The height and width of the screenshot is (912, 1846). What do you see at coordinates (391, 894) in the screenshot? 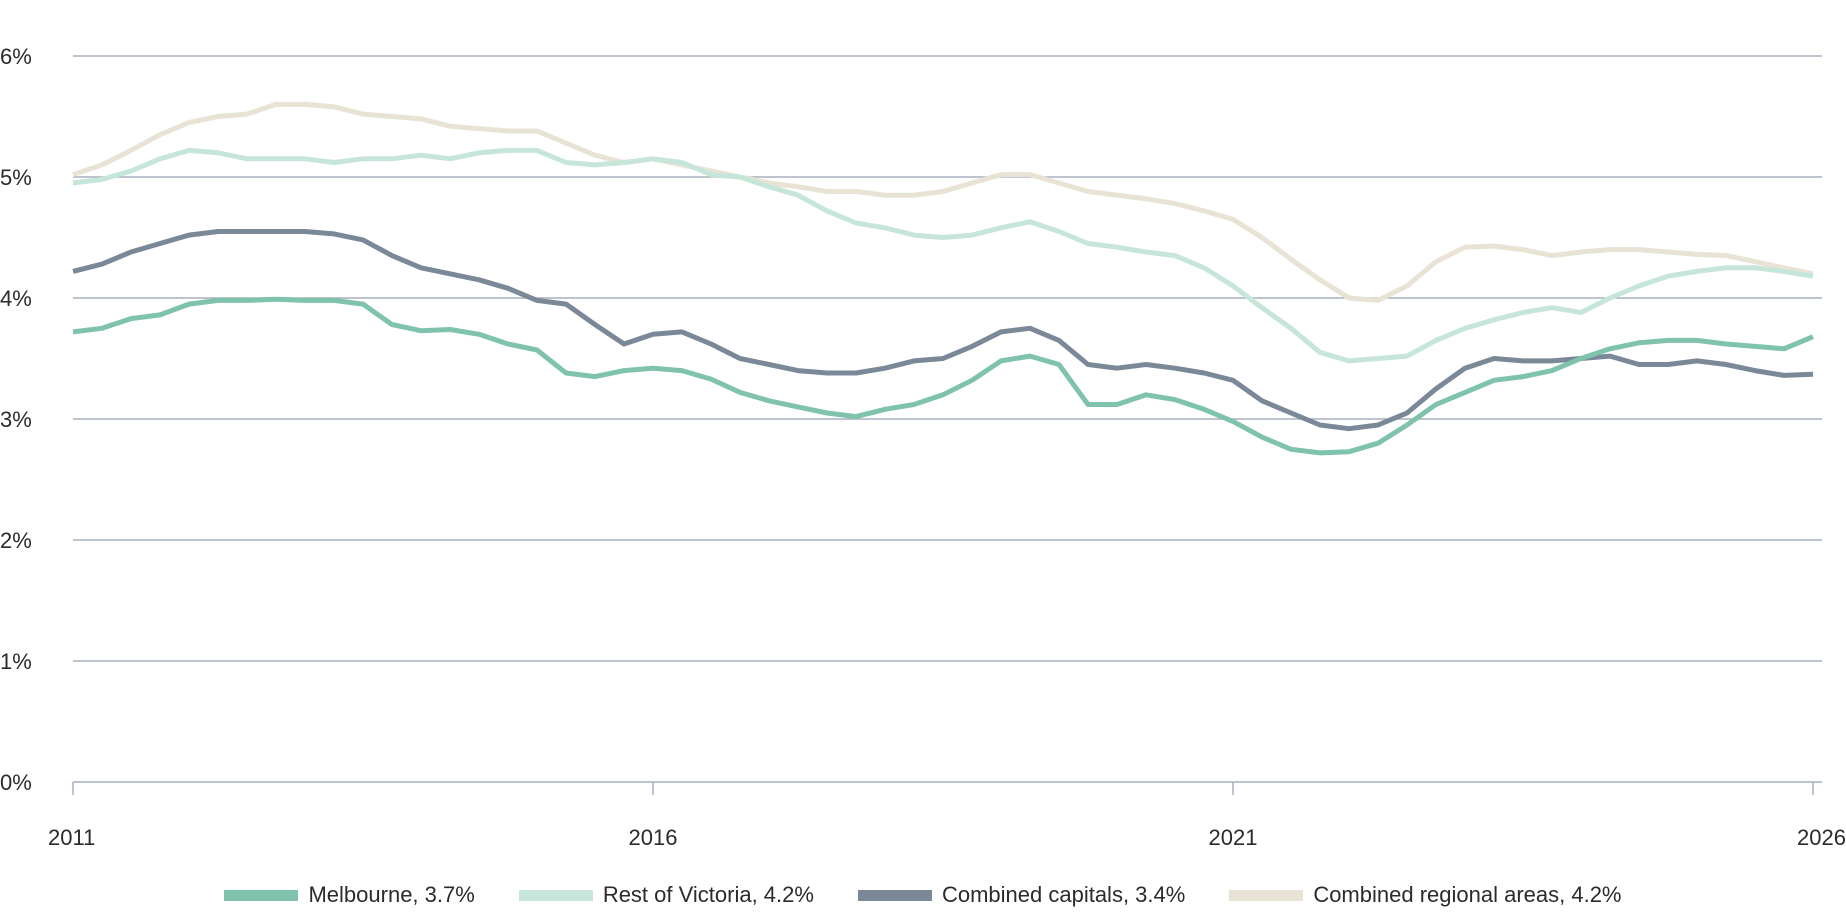
I see `legend-label: Melbourne, 3.7%` at bounding box center [391, 894].